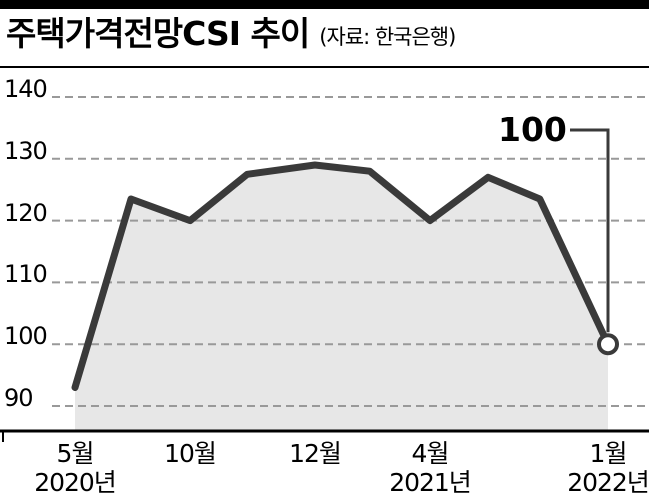  I want to click on x-axis-label: 4월, so click(430, 453).